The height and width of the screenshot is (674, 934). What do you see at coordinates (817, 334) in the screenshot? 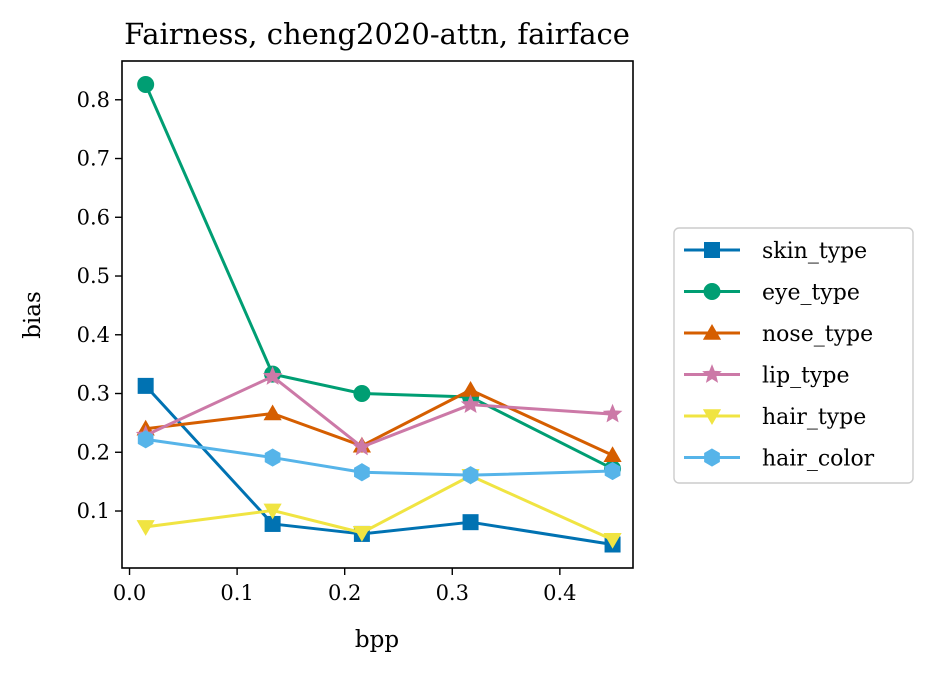
I see `legend-label: nose_type` at bounding box center [817, 334].